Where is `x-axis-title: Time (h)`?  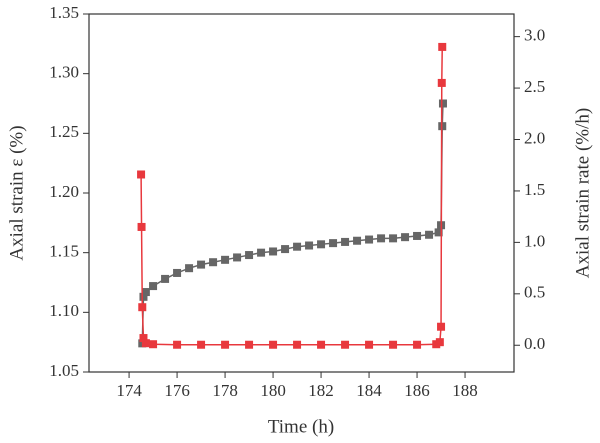
x-axis-title: Time (h) is located at coordinates (301, 426).